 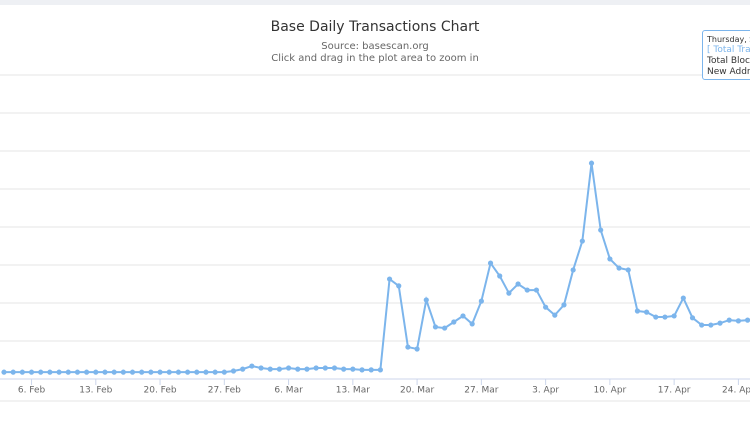 What do you see at coordinates (728, 50) in the screenshot?
I see `tooltip-line: [ Total Tra` at bounding box center [728, 50].